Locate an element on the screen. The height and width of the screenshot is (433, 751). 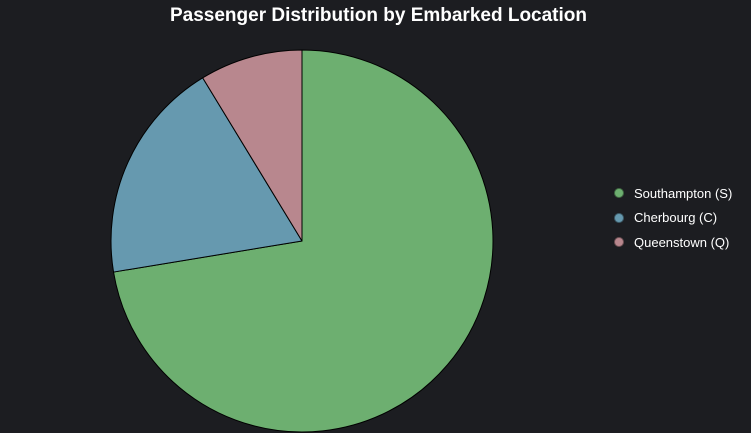
legend-item-southampton: Southampton (S) is located at coordinates (673, 193).